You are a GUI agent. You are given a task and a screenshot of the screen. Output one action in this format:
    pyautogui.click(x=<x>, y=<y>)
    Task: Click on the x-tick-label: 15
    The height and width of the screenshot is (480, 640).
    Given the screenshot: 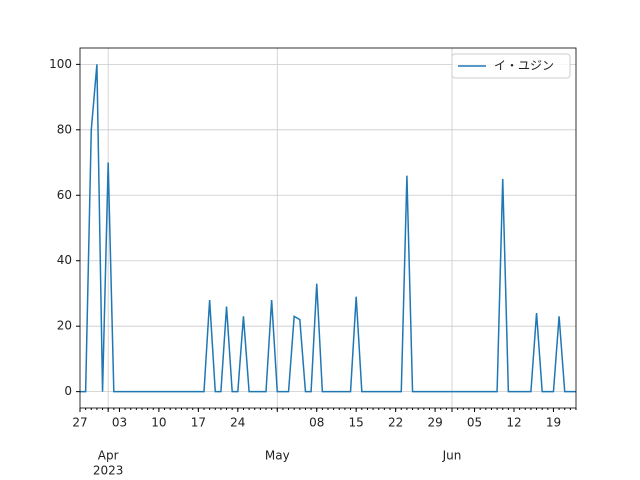 What is the action you would take?
    pyautogui.click(x=356, y=423)
    